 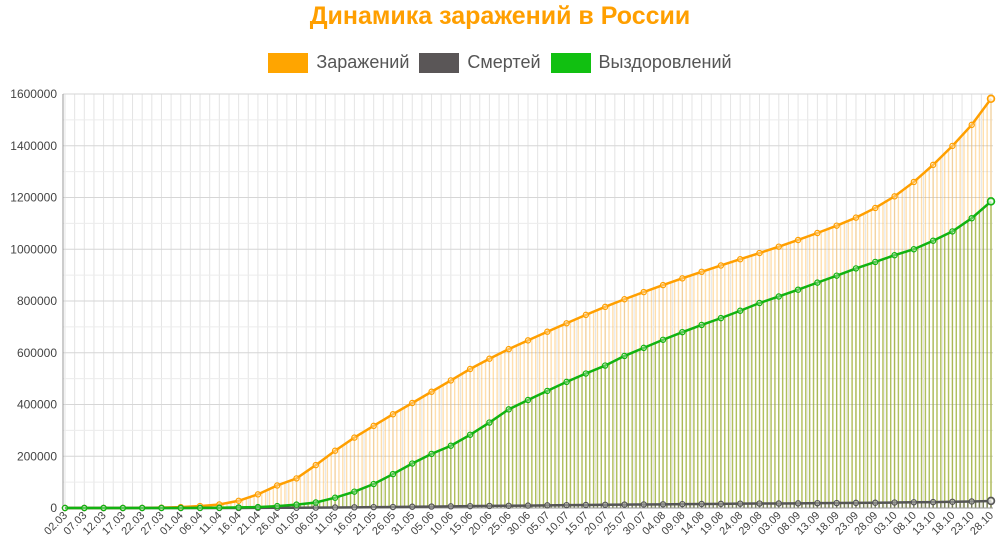 What do you see at coordinates (991, 501) in the screenshot?
I see `data-point-end-deaths` at bounding box center [991, 501].